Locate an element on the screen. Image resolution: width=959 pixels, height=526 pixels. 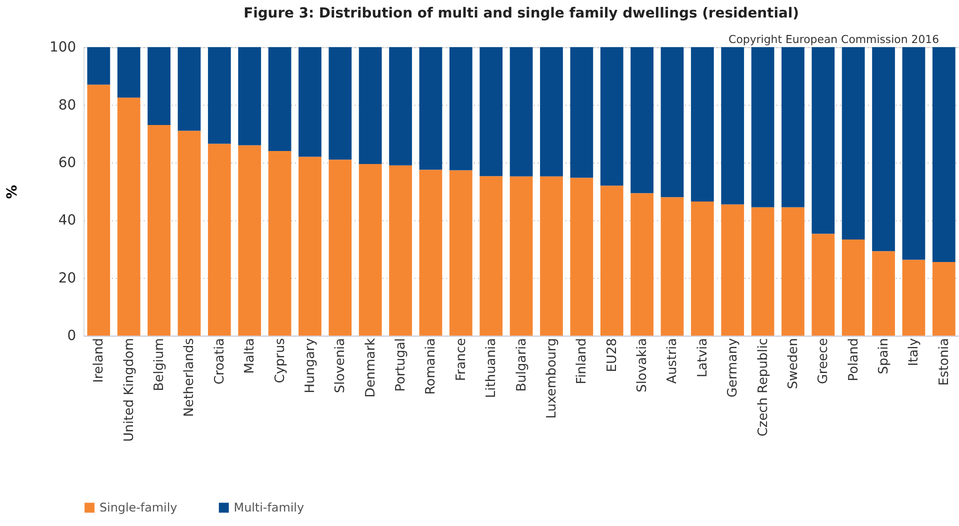
x-tick-label: Poland is located at coordinates (854, 360).